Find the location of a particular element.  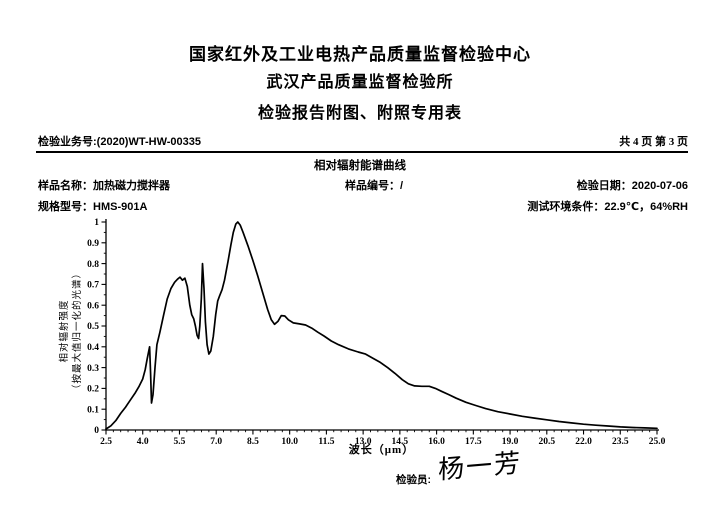

y-tick-label: 0.1 is located at coordinates (93, 410).